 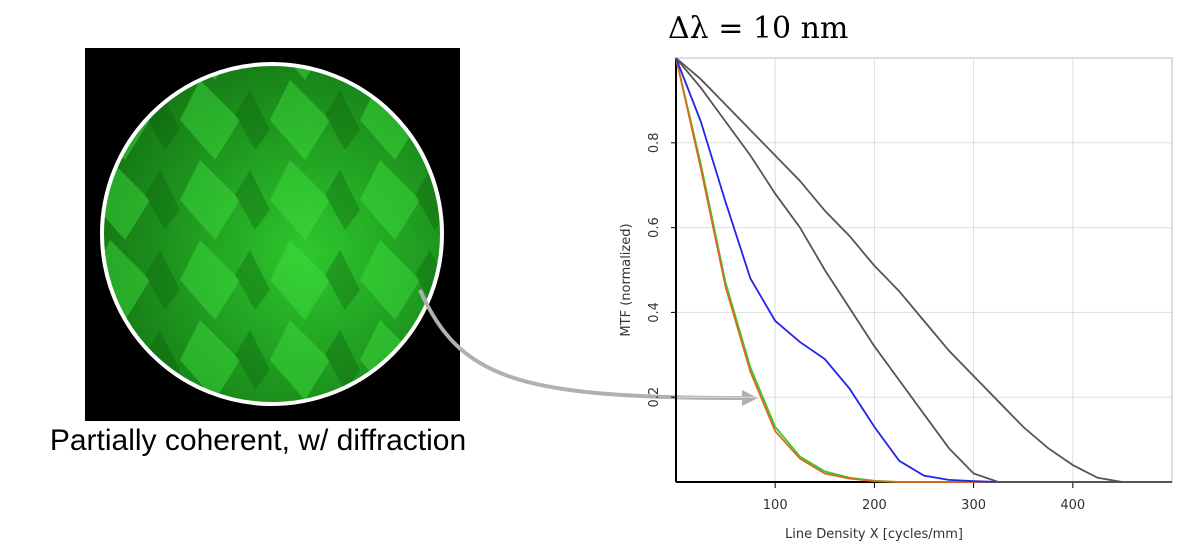 I want to click on y-tick-label: 0.8, so click(x=654, y=142).